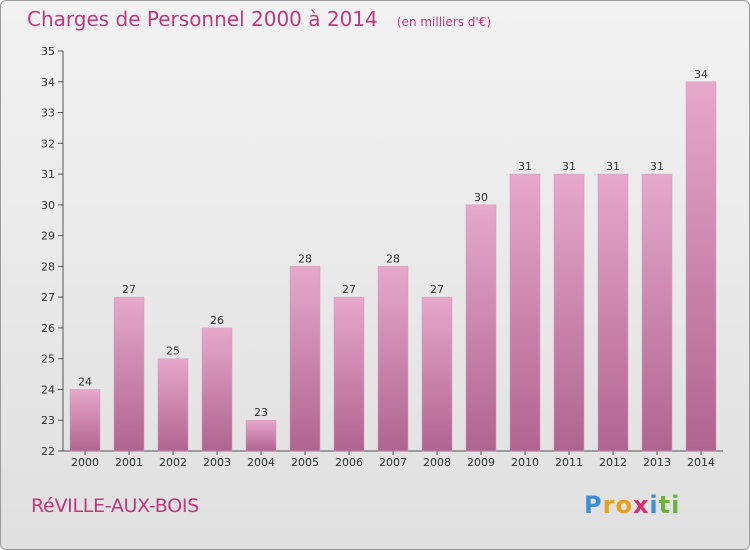  Describe the element at coordinates (525, 462) in the screenshot. I see `x-tick-label: 2010` at that location.